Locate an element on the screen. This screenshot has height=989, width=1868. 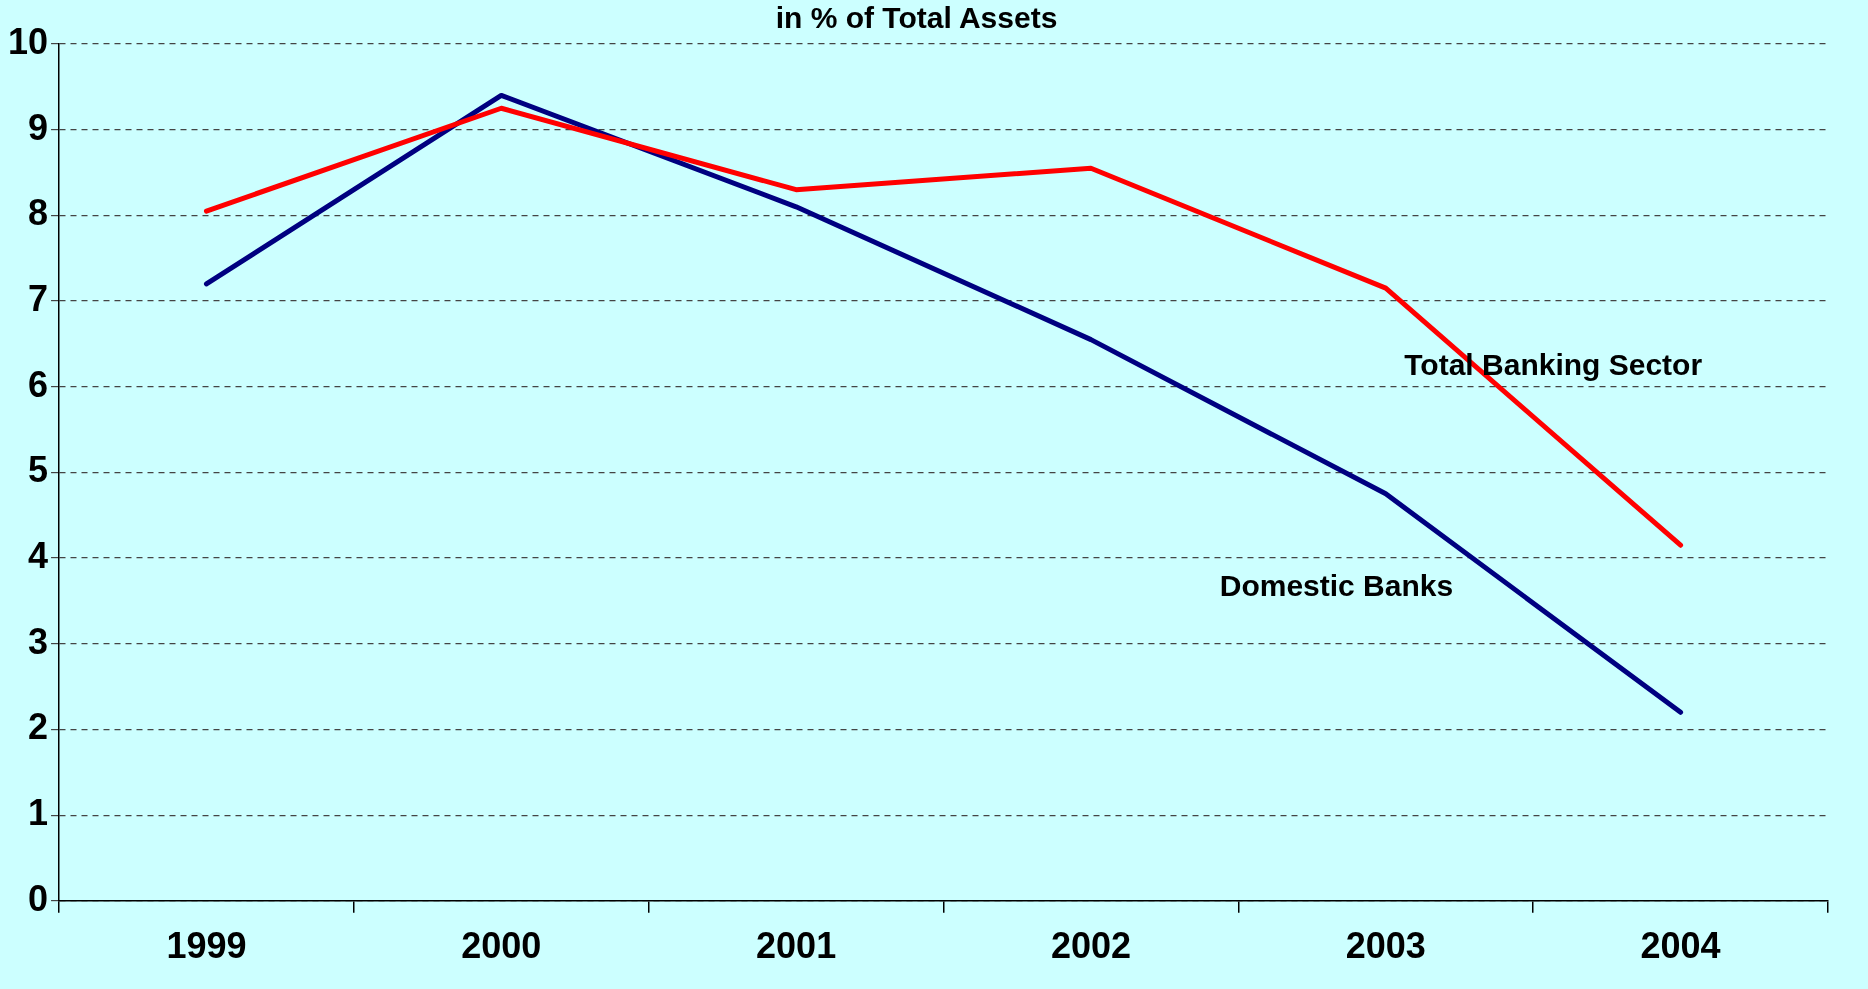
x-tick-label: 2002 is located at coordinates (1090, 946).